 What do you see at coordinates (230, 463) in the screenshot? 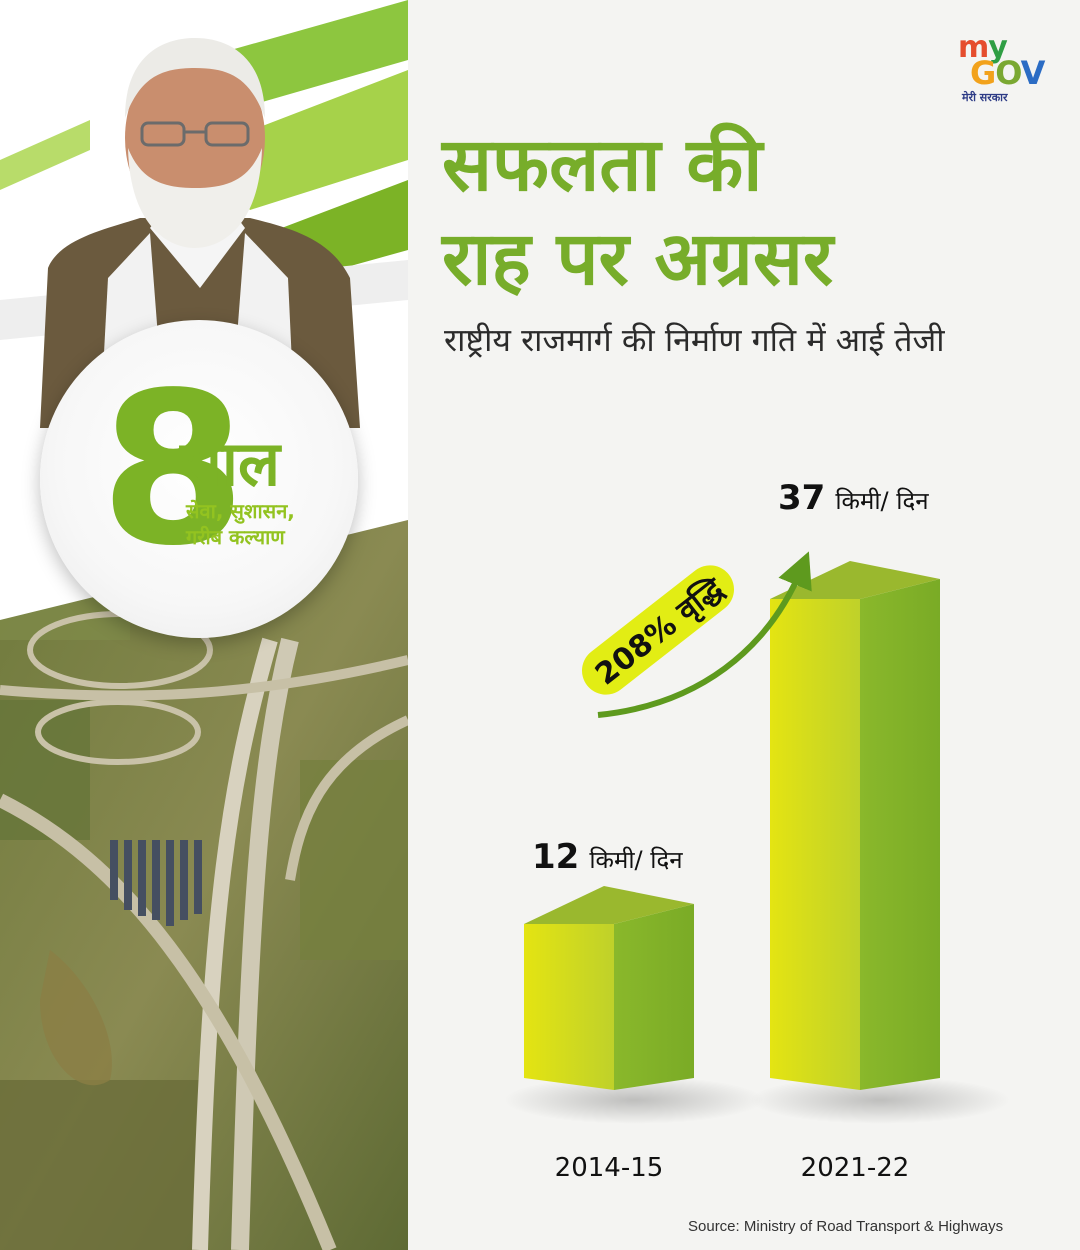
I see `badge-word: साल` at bounding box center [230, 463].